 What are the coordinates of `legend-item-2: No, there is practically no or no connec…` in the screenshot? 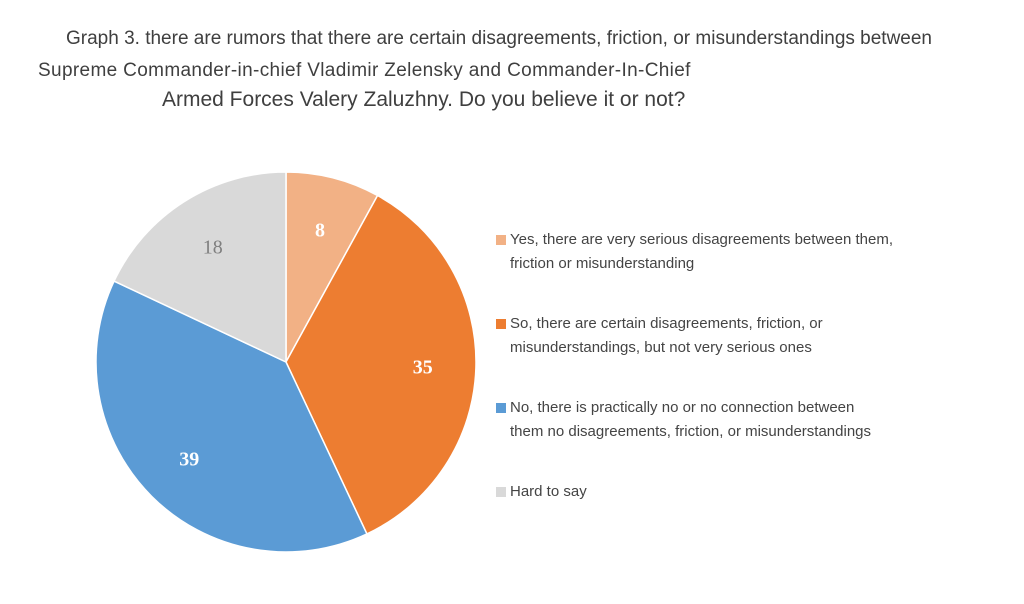 It's located at (683, 420).